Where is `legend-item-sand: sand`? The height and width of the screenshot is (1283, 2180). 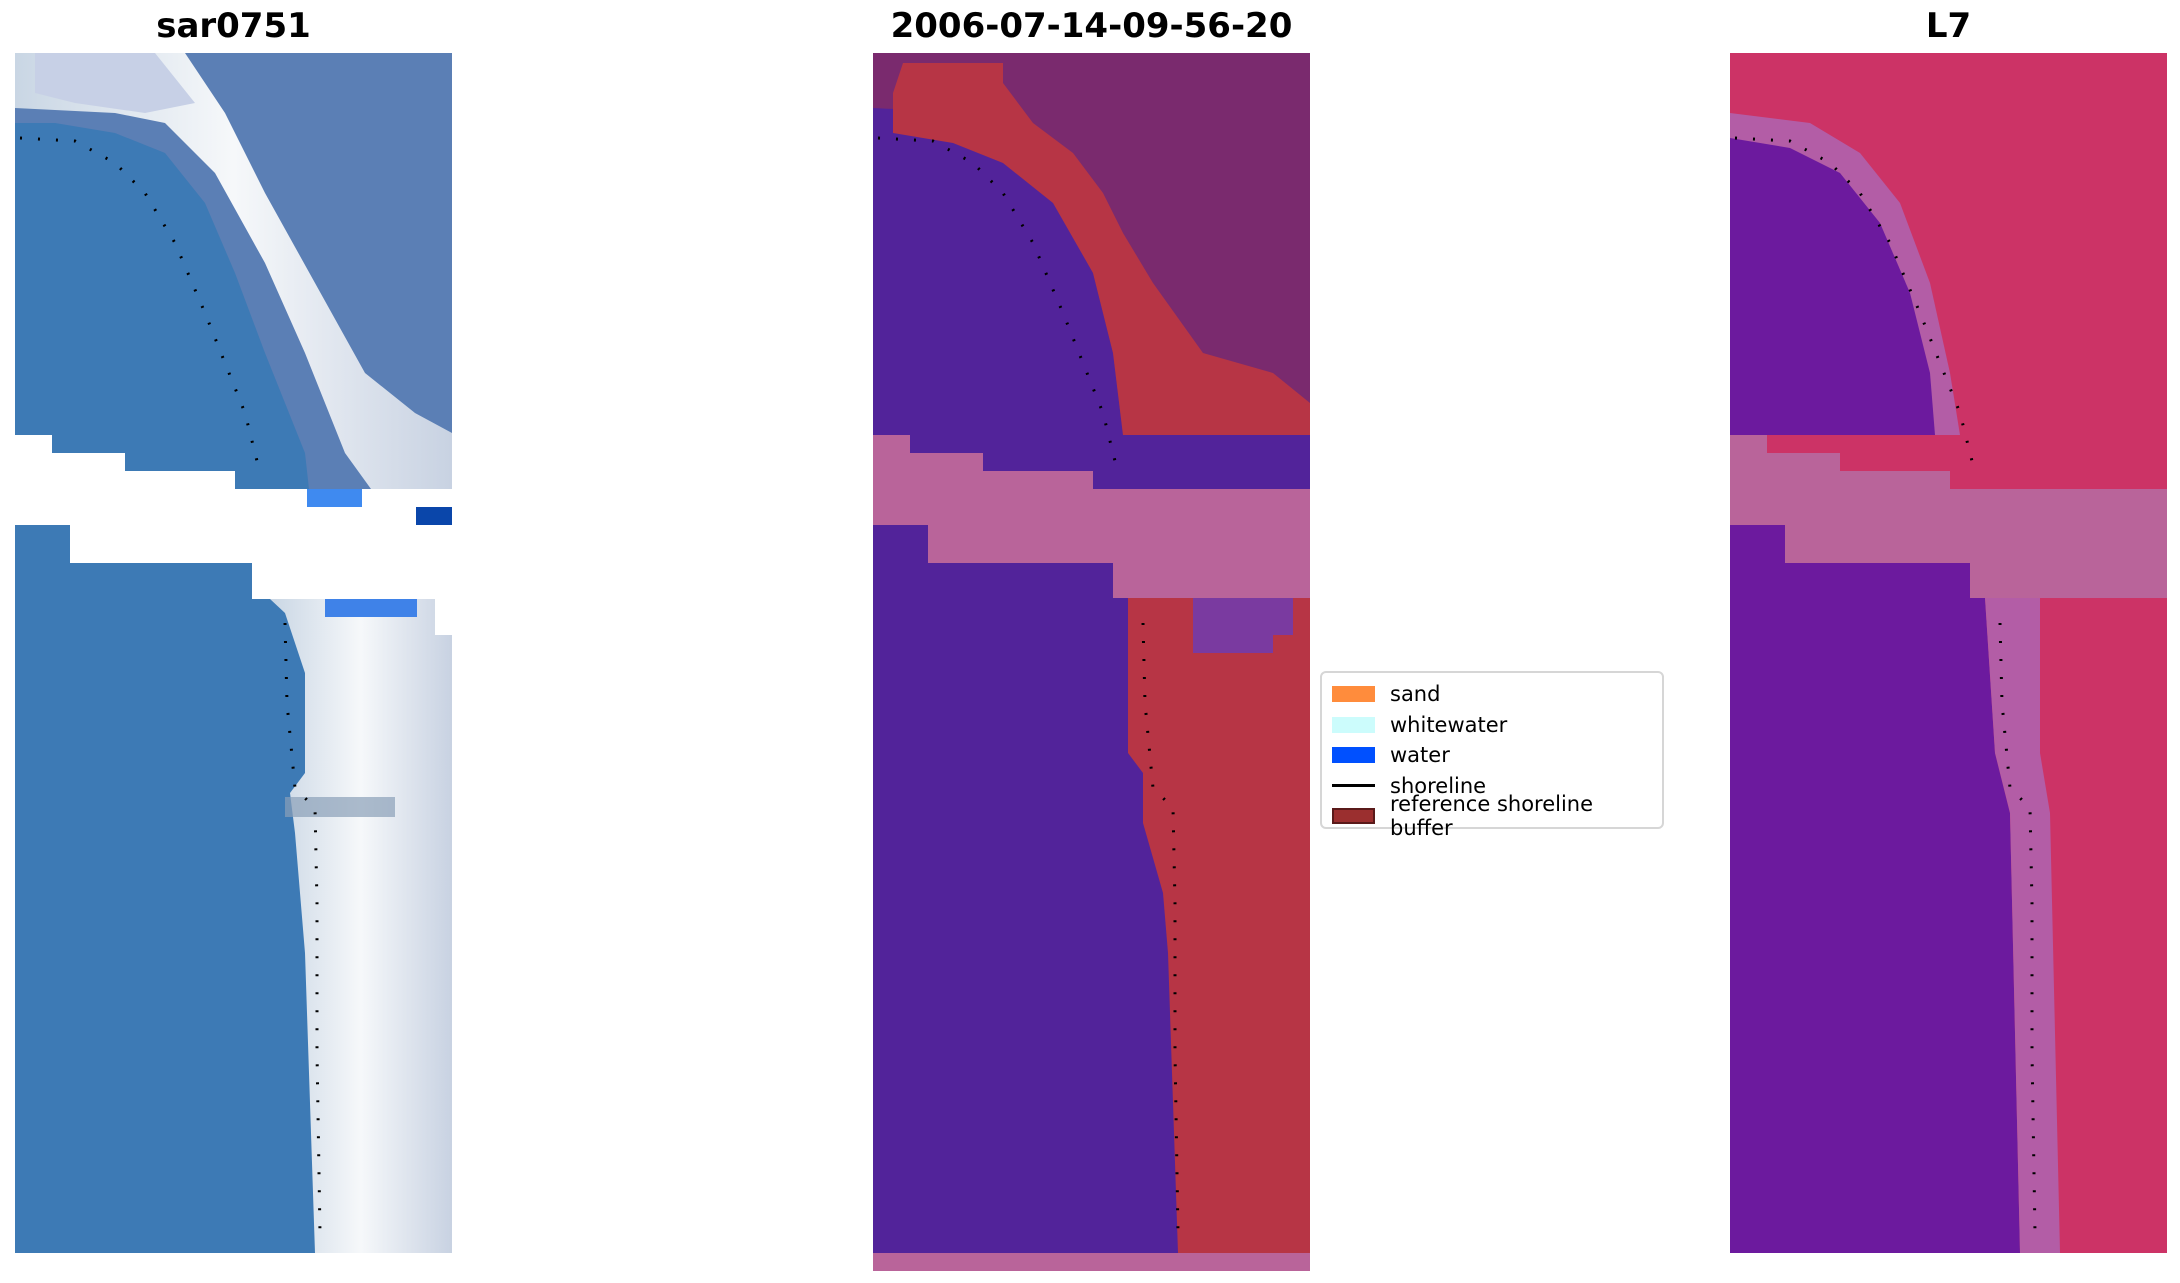 legend-item-sand: sand is located at coordinates (1492, 694).